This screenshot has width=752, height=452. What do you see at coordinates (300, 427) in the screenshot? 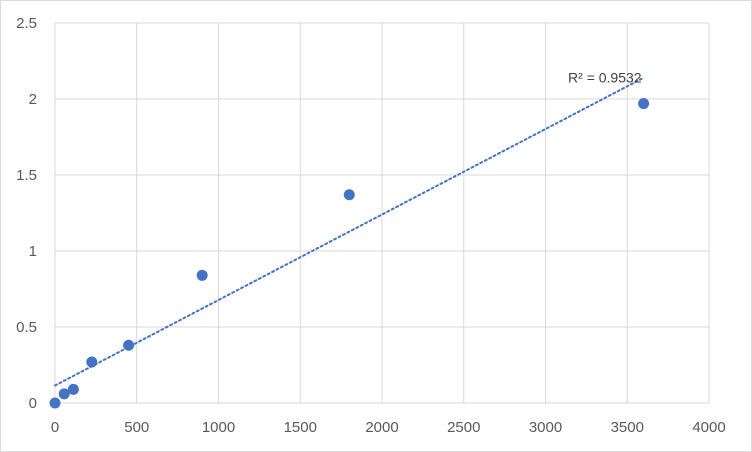
I see `x-tick-label: 1500` at bounding box center [300, 427].